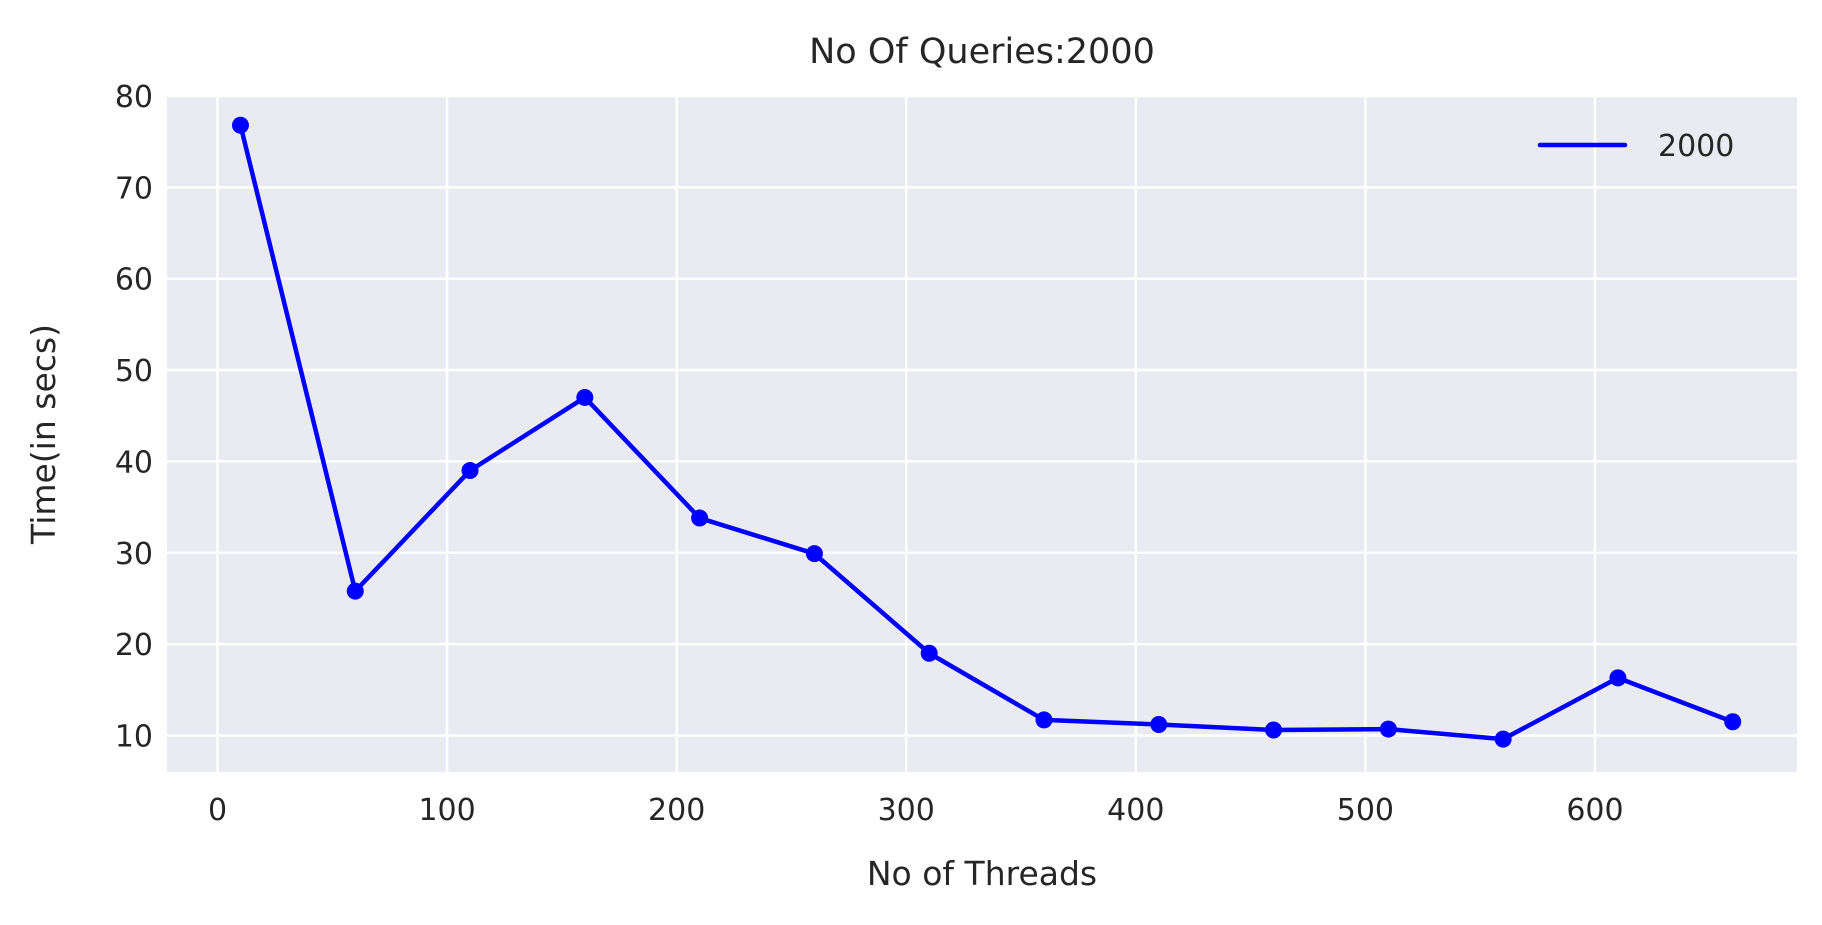 Image resolution: width=1822 pixels, height=925 pixels. Describe the element at coordinates (134, 371) in the screenshot. I see `y-tick-label: 50` at that location.